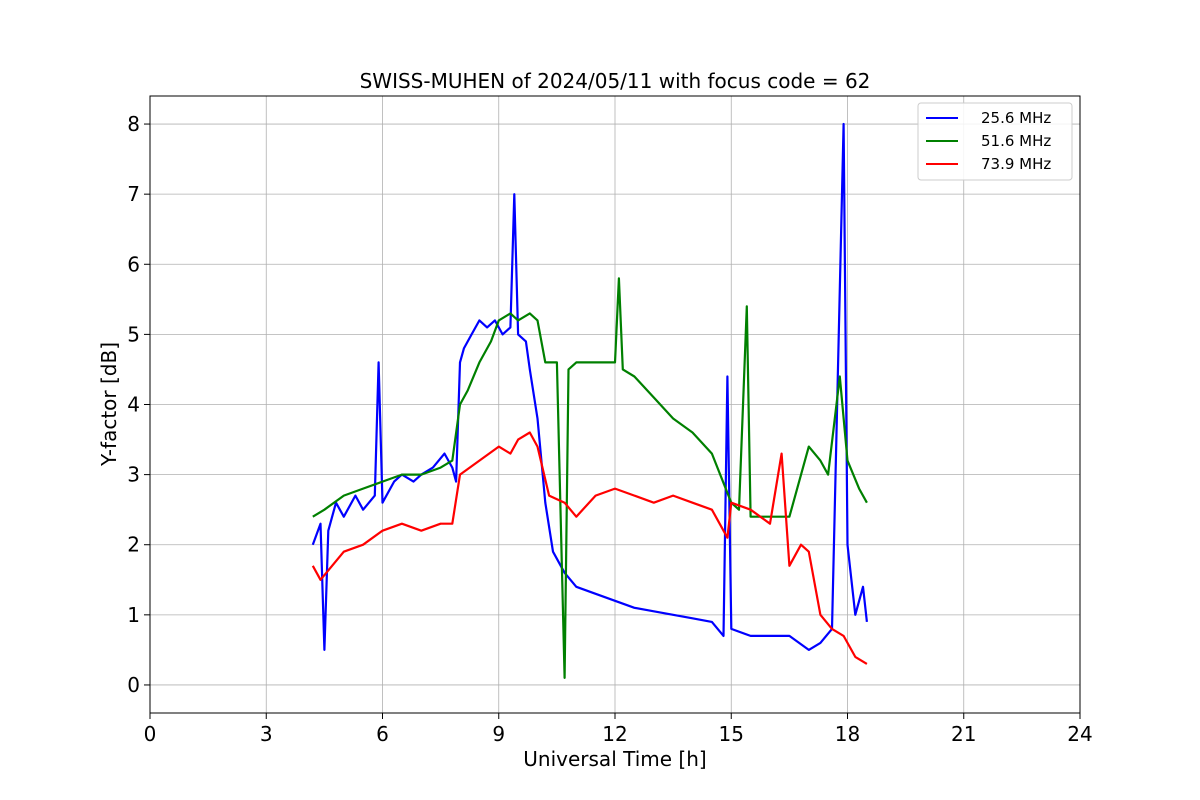 This screenshot has width=1200, height=800. Describe the element at coordinates (109, 404) in the screenshot. I see `y-axis-label: Y-factor [dB]` at that location.